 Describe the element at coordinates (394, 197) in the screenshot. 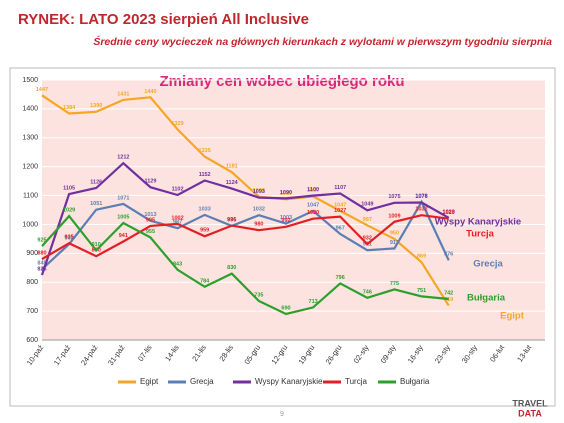

I see `value-label: 1075` at that location.